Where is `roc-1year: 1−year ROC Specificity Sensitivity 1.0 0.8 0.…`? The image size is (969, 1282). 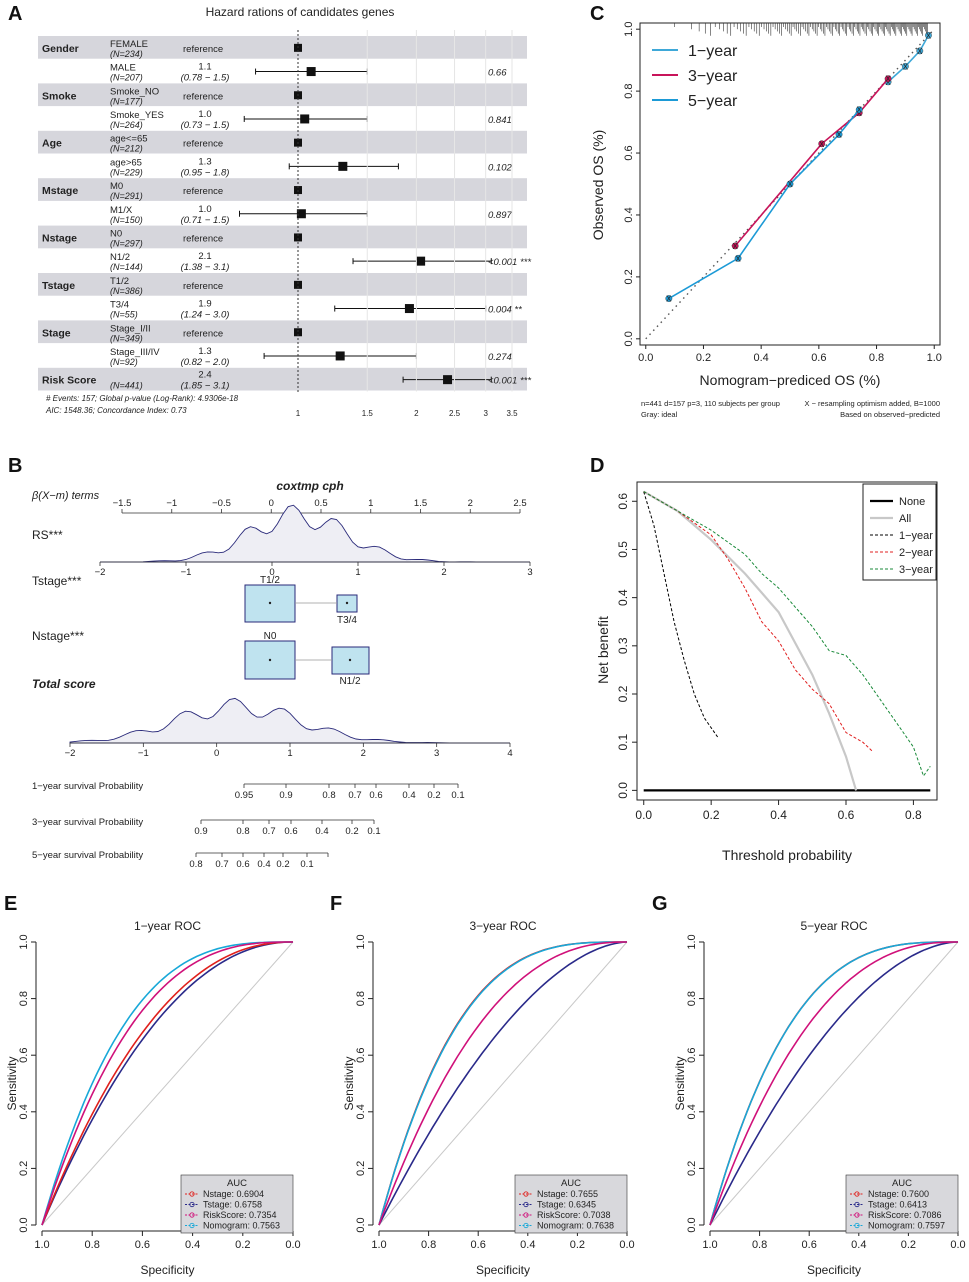 roc-1year: 1−year ROC Specificity Sensitivity 1.0 0.8 0.… is located at coordinates (153, 1098).